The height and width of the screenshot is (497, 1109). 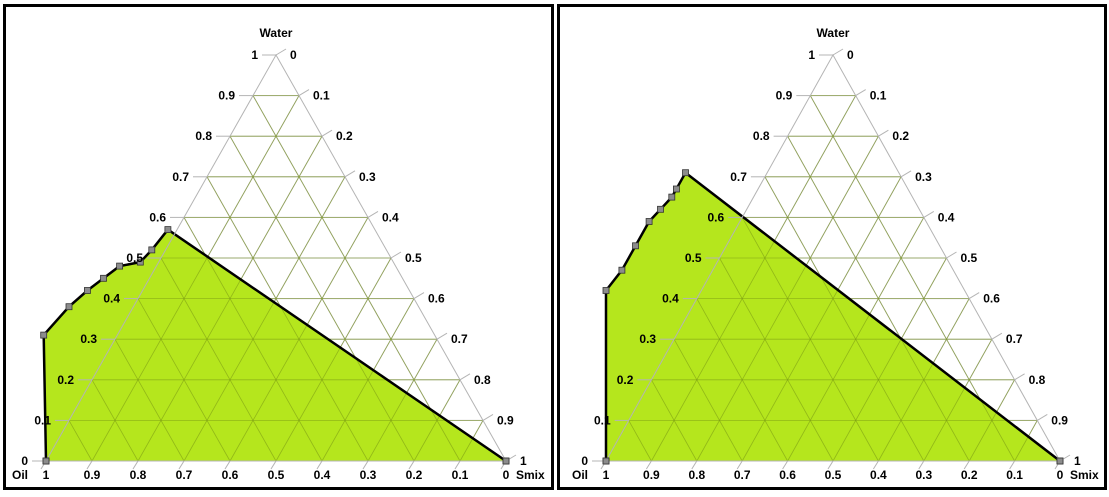 What do you see at coordinates (625, 380) in the screenshot?
I see `water-tick-label: 0.2` at bounding box center [625, 380].